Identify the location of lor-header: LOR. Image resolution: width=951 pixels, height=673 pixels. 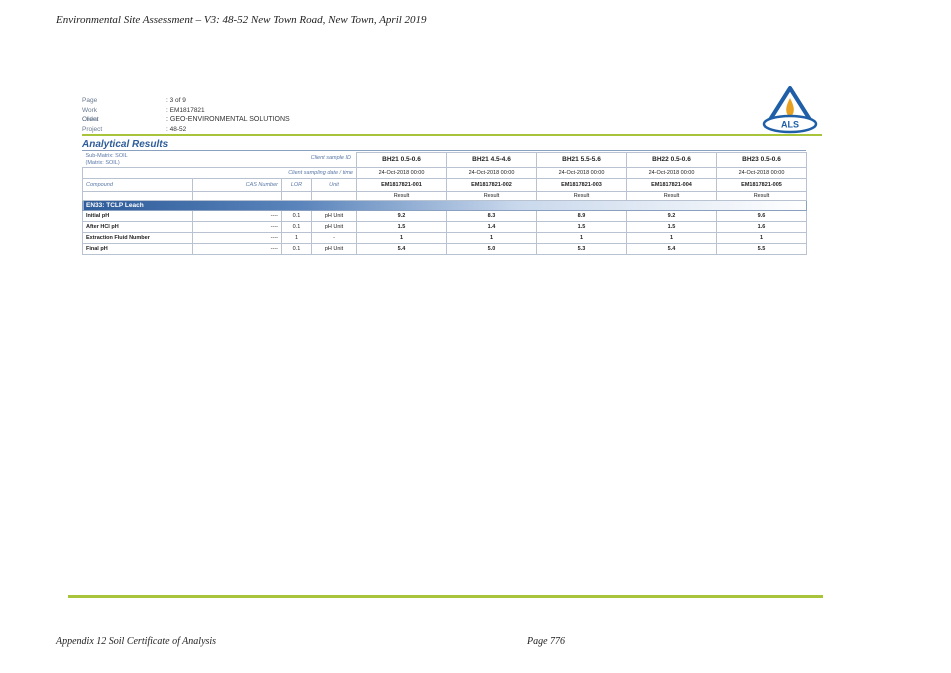
(296, 184).